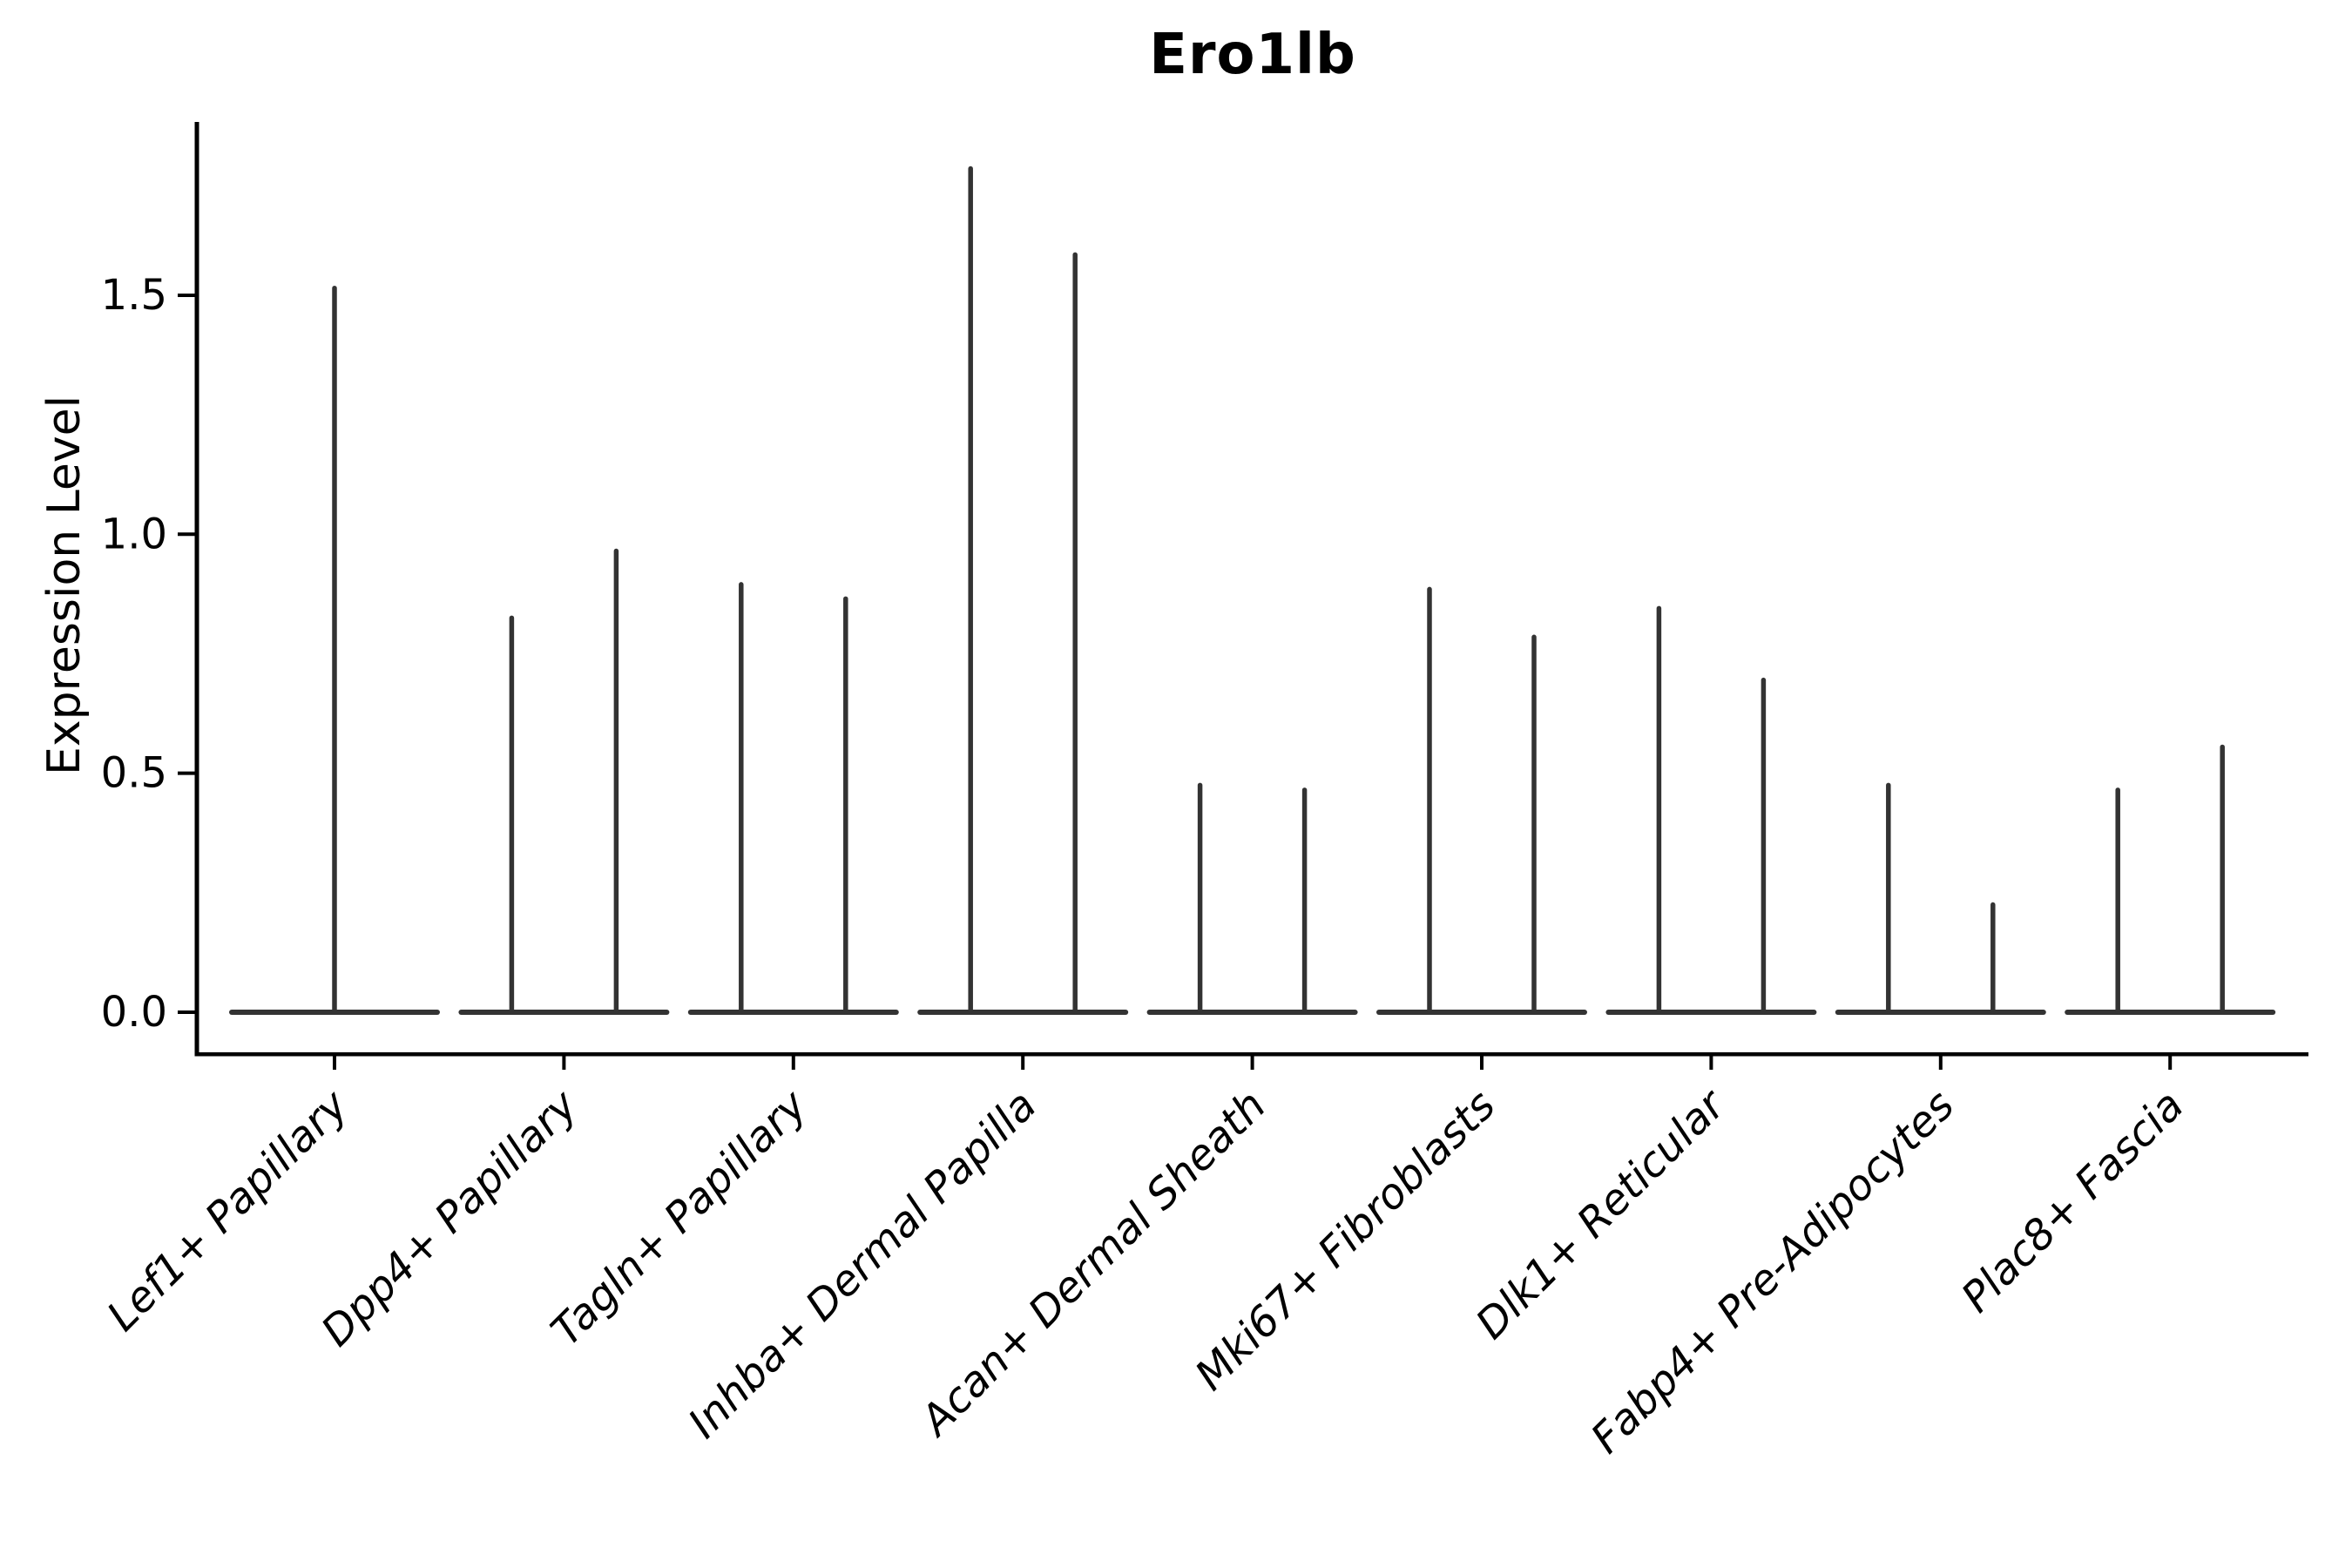  I want to click on y-tick-label: 0.0, so click(134, 1013).